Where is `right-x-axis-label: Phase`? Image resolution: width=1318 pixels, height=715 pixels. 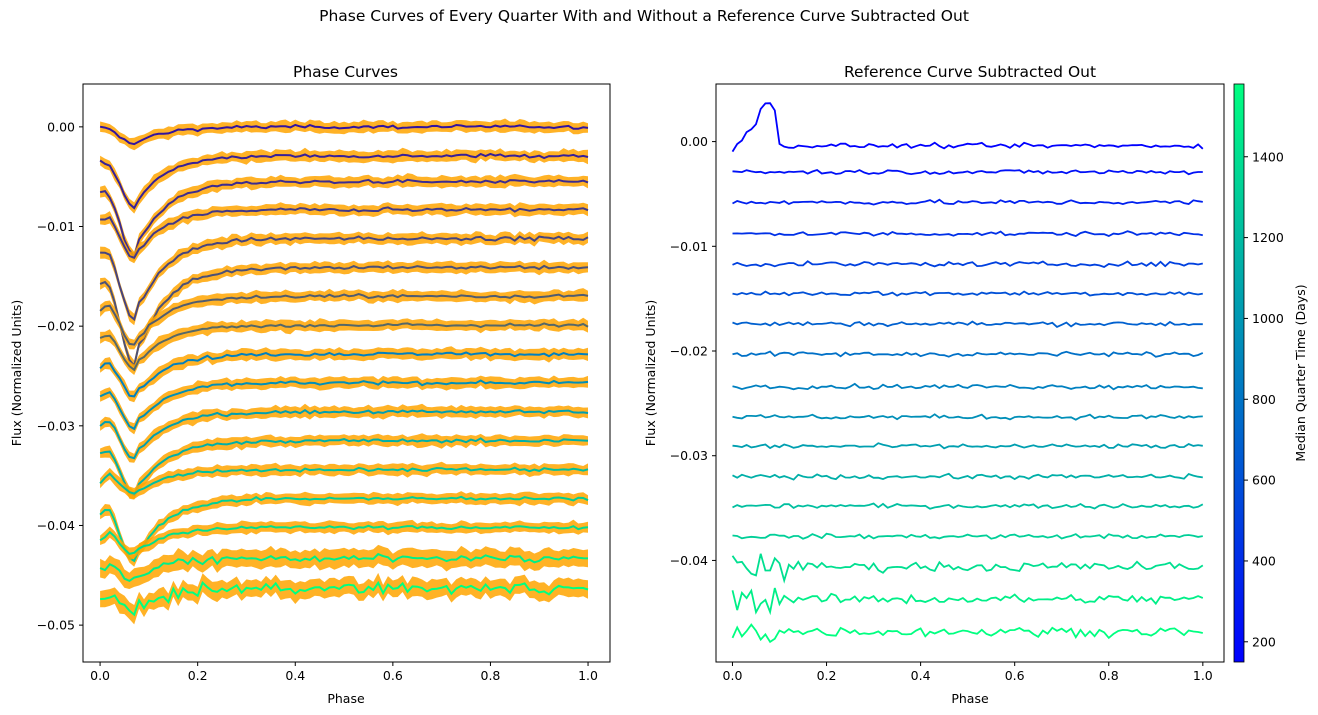 right-x-axis-label: Phase is located at coordinates (970, 698).